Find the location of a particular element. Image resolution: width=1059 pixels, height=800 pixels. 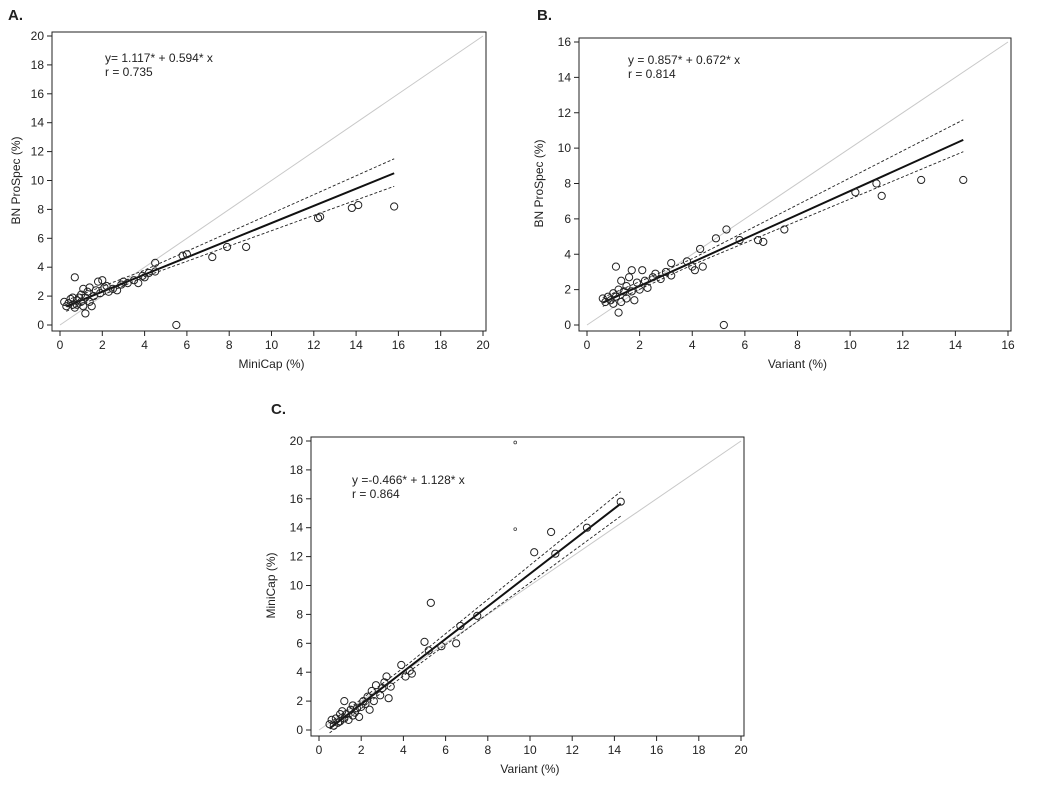

y-axis-label: MiniCap (%) is located at coordinates (271, 585).